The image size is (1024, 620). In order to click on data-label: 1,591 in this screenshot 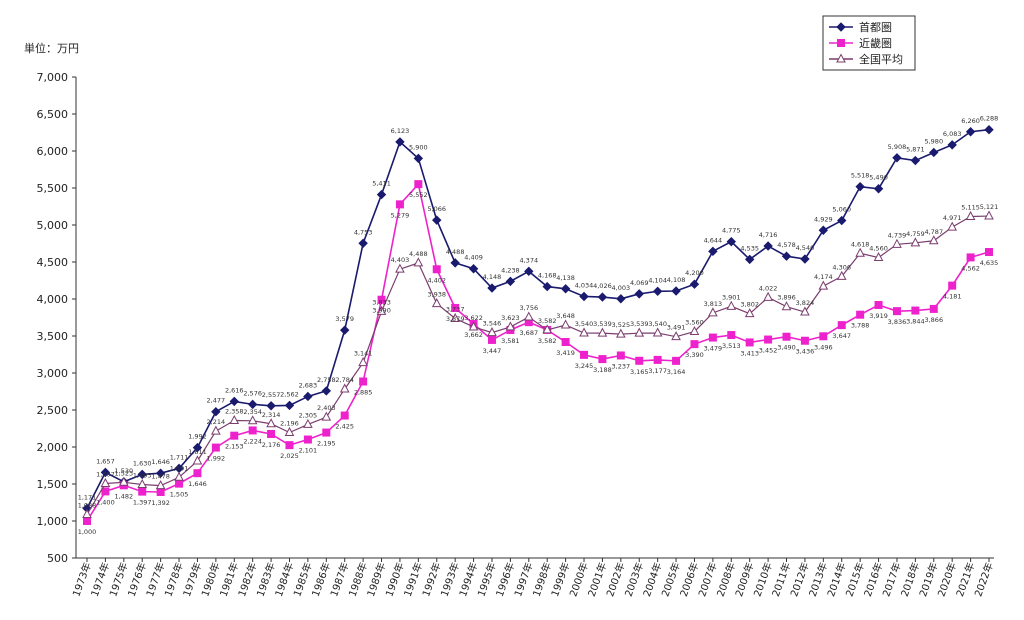, I will do `click(179, 468)`.